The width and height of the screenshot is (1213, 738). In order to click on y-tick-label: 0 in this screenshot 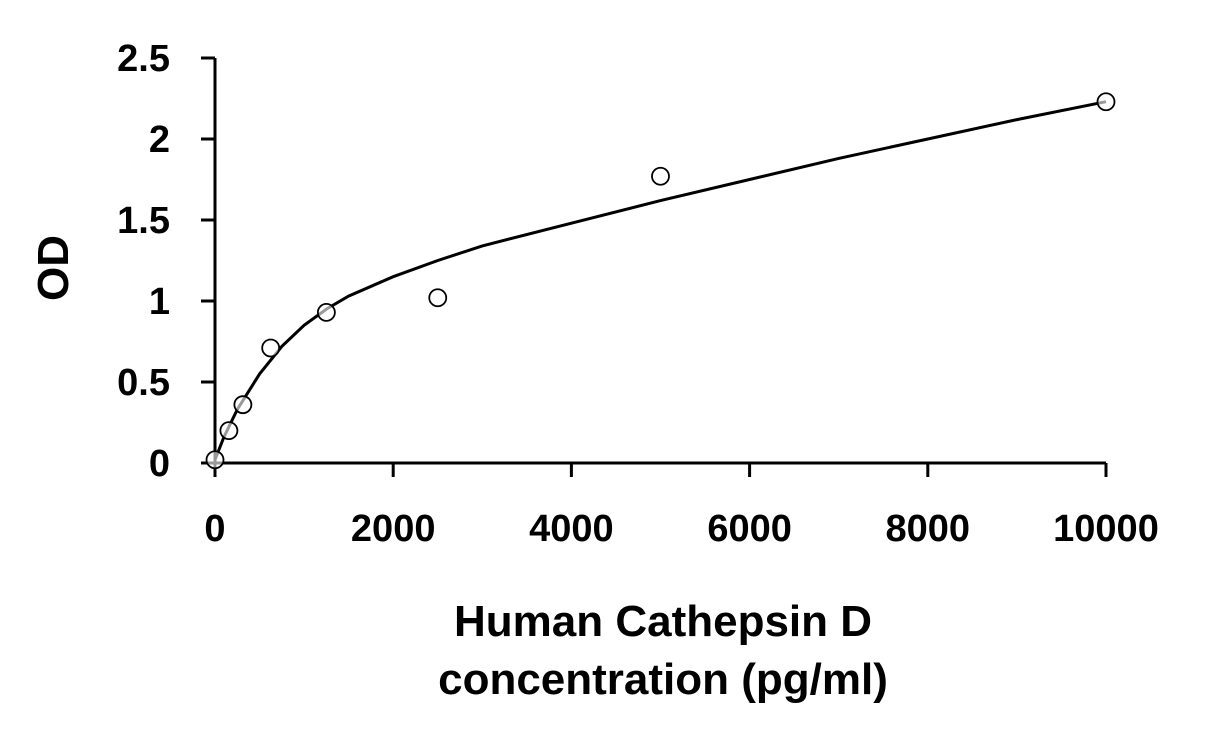, I will do `click(159, 464)`.